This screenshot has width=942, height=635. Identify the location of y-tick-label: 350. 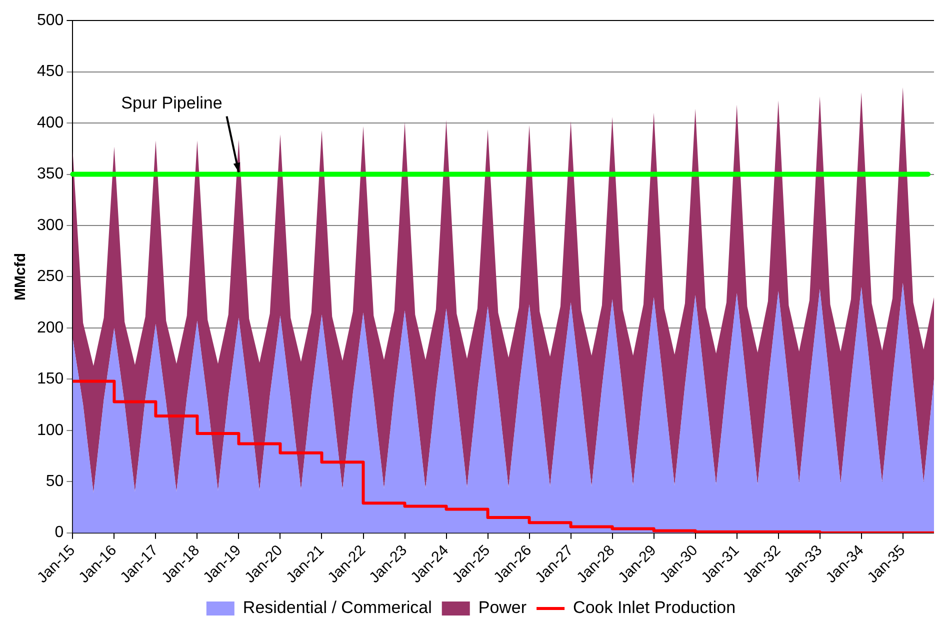
(50, 174).